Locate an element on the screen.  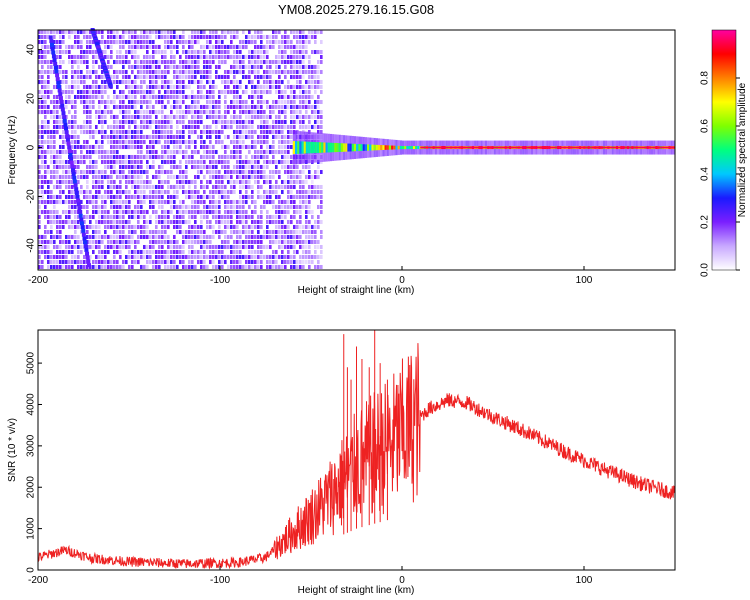
heatmap-trace-cell is located at coordinates (69, 151).